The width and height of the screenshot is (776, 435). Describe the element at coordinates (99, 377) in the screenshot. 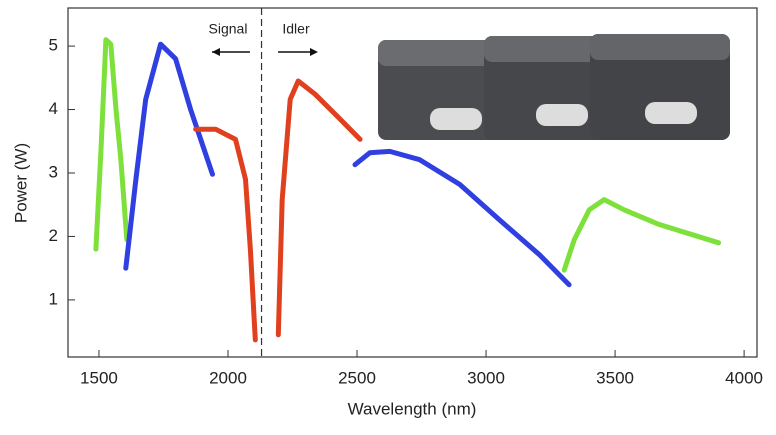

I see `x-tick-label: 1500` at that location.